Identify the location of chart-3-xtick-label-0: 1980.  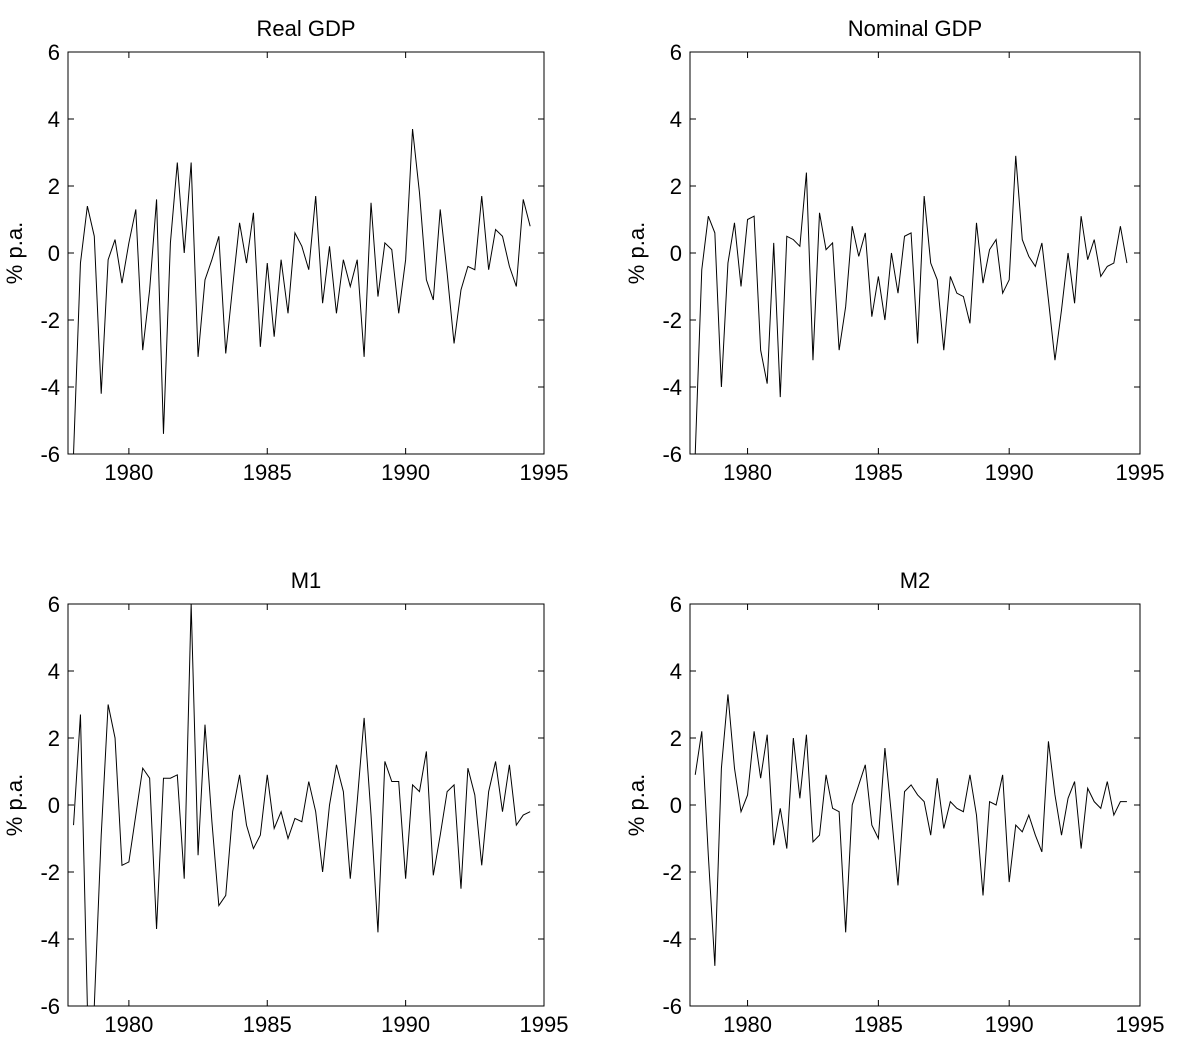
(747, 1024).